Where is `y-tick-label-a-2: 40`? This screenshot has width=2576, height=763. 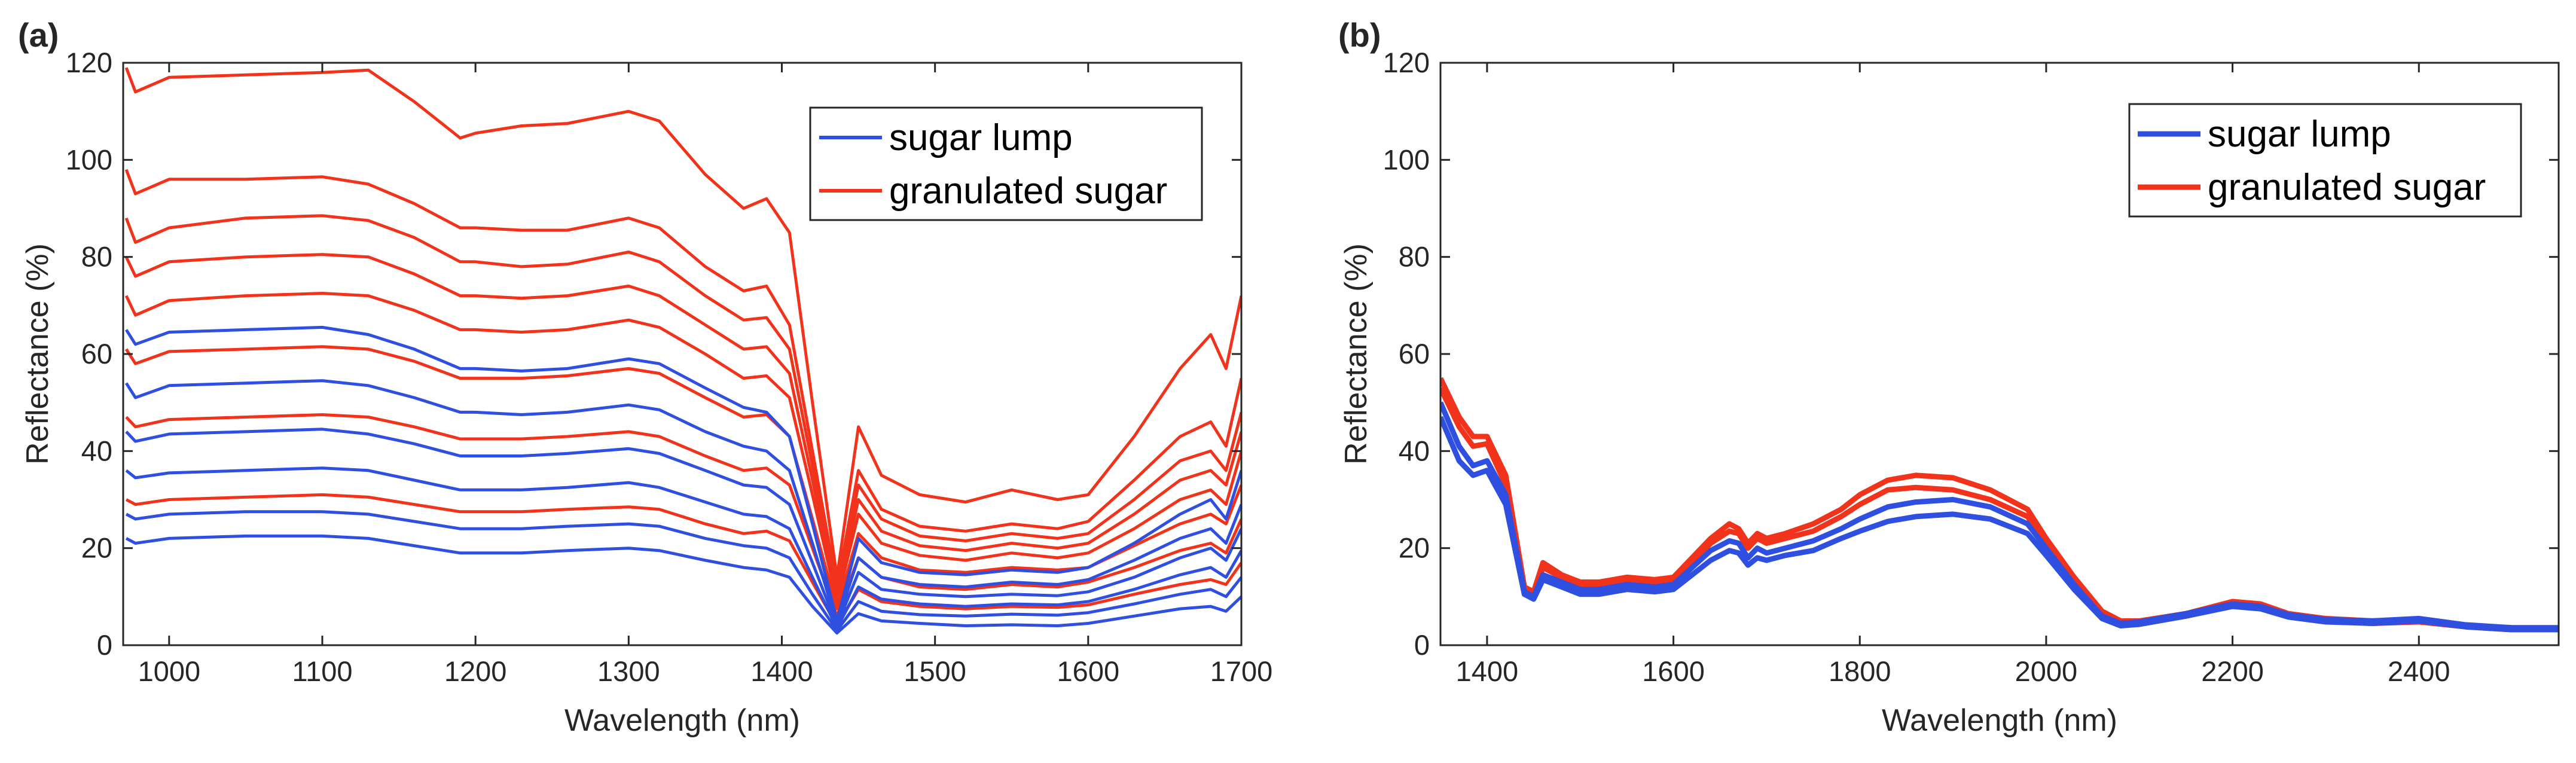 y-tick-label-a-2: 40 is located at coordinates (96, 450).